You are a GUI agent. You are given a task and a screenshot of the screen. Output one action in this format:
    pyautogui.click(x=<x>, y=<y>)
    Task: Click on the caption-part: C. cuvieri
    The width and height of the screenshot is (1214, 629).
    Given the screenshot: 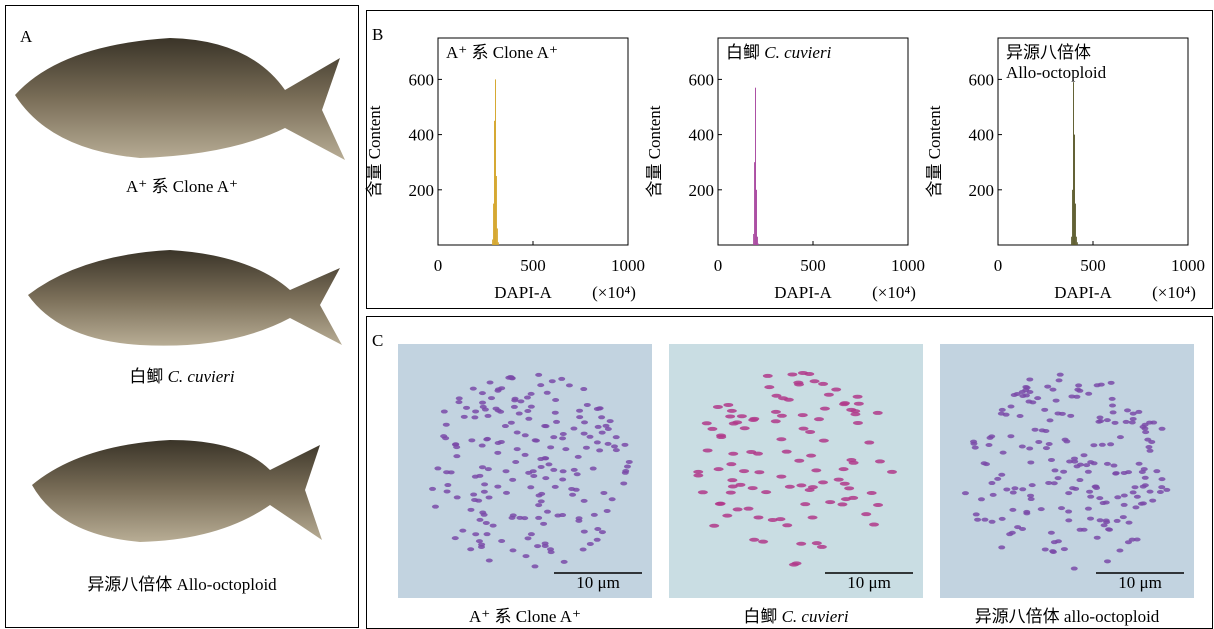 What is the action you would take?
    pyautogui.click(x=815, y=616)
    